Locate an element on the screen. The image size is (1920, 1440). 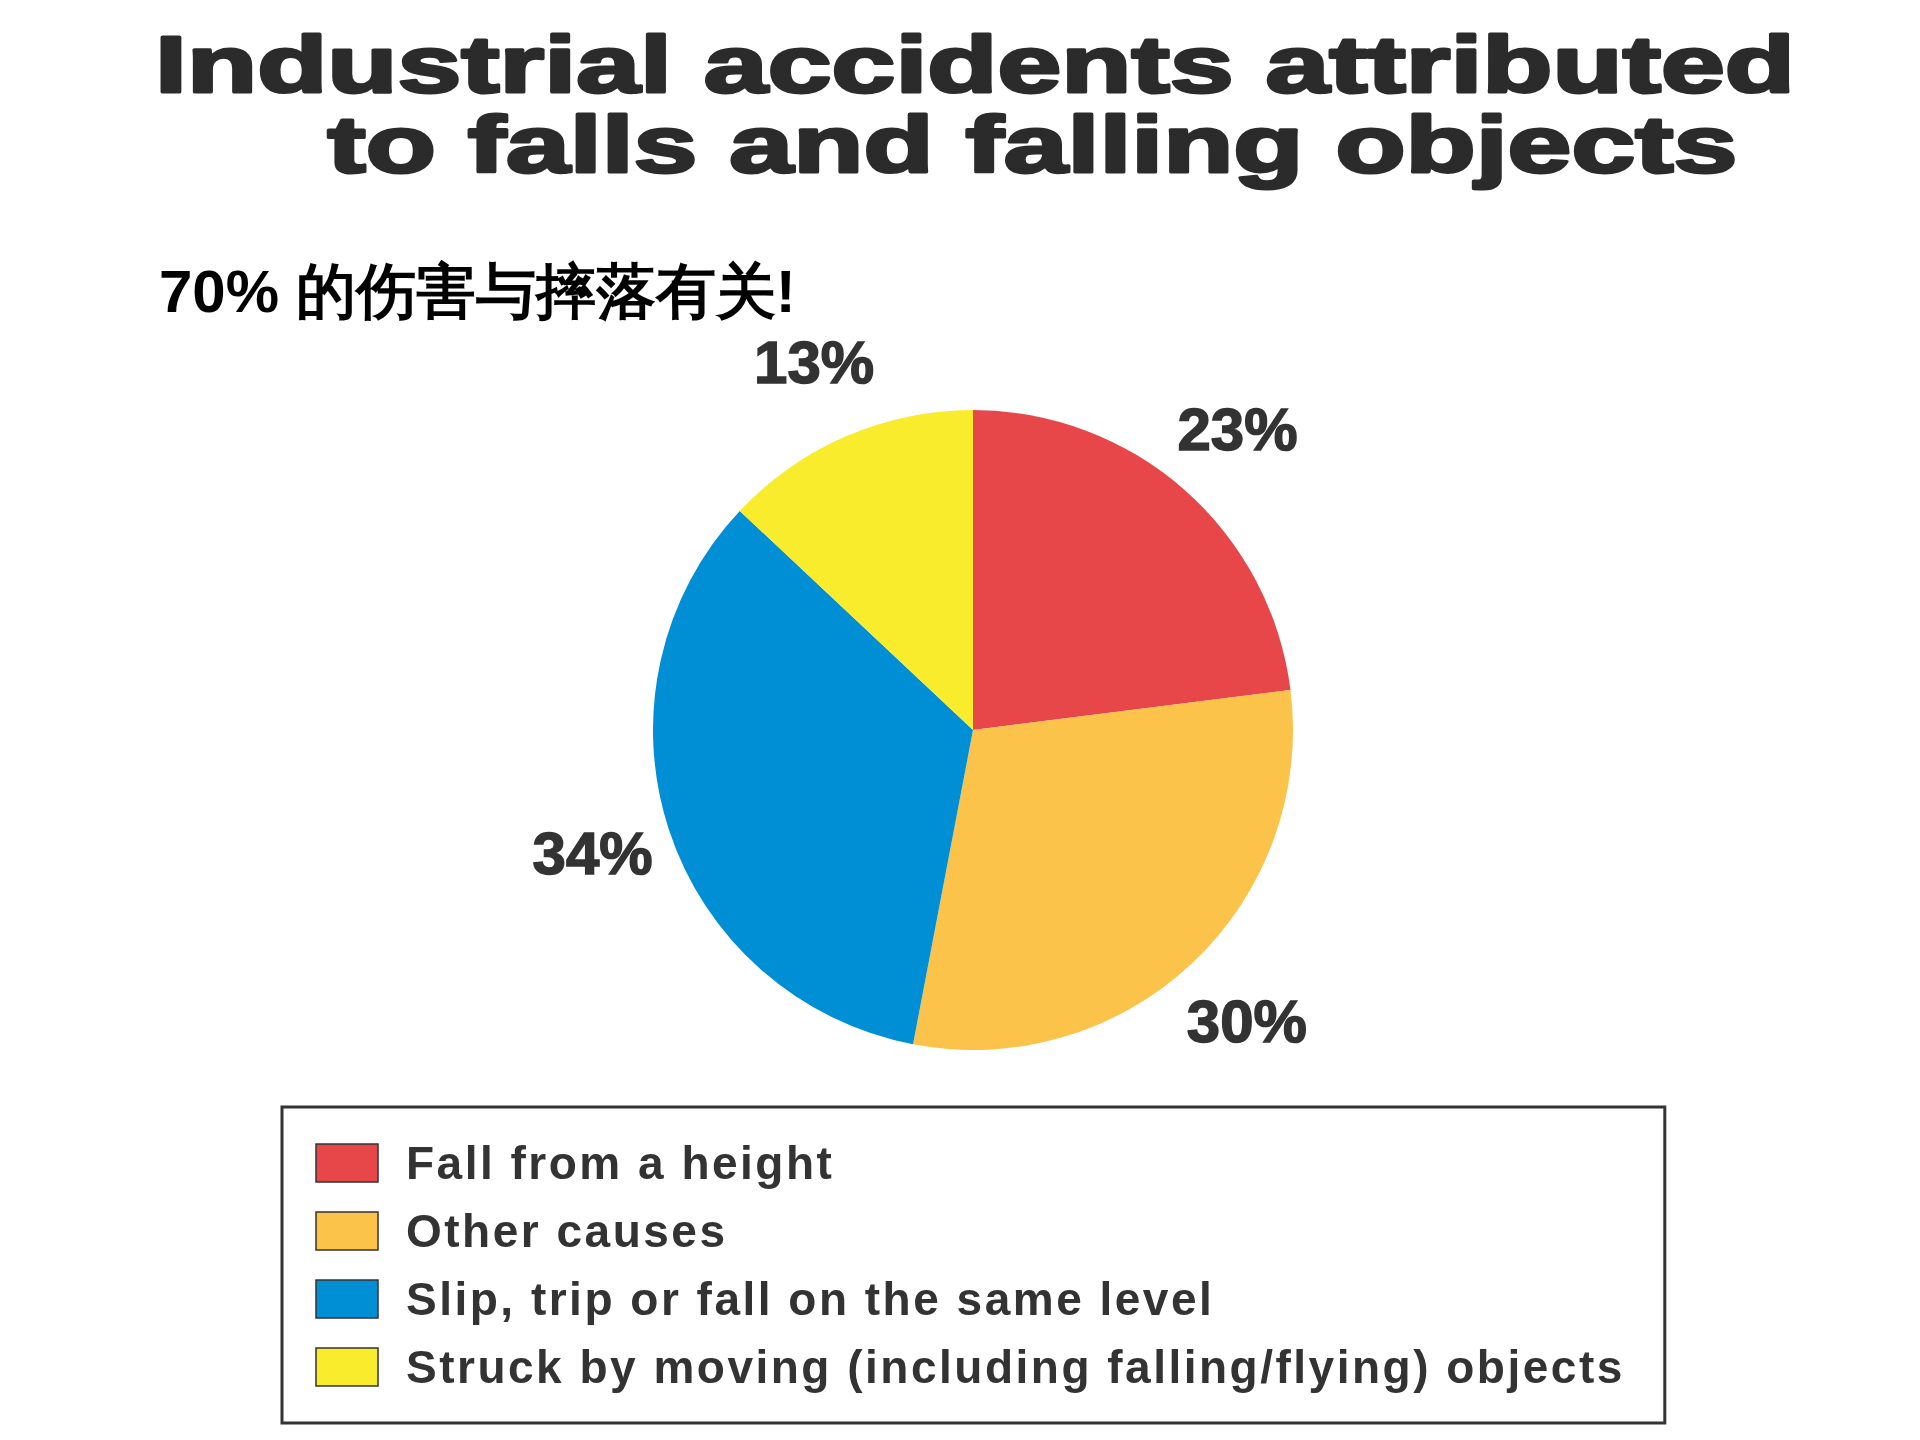
chart-title: Industrial accidents attributed to falls and falling objects is located at coordinates (975, 104).